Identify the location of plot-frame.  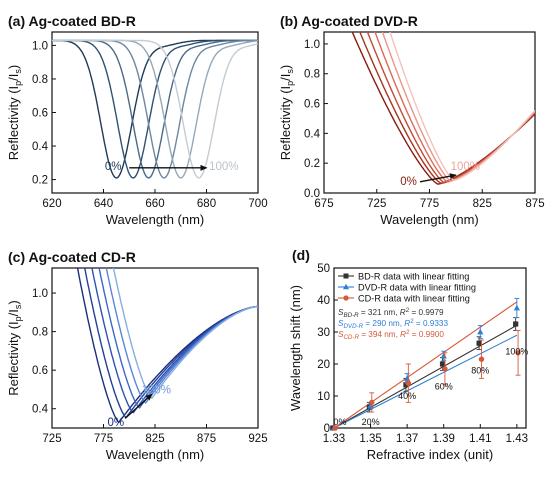
(429, 112).